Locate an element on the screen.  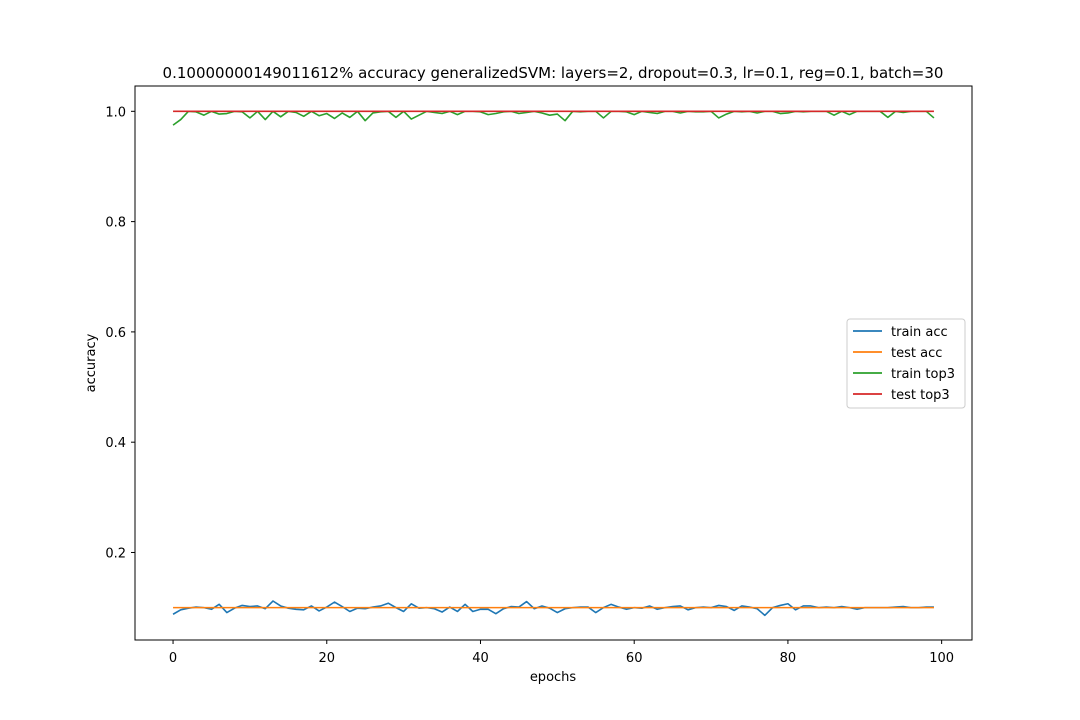
x-tick-label: 80 is located at coordinates (788, 658).